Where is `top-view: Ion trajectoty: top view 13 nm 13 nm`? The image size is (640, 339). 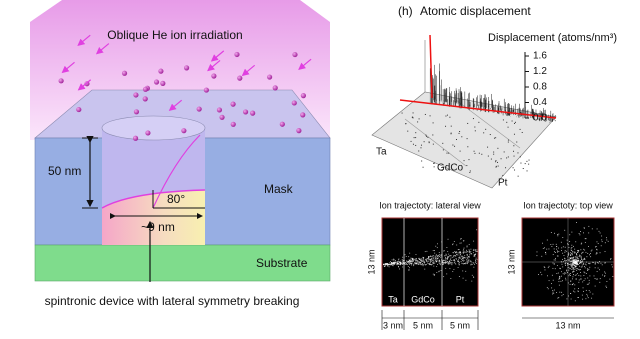 top-view: Ion trajectoty: top view 13 nm 13 nm is located at coordinates (560, 265).